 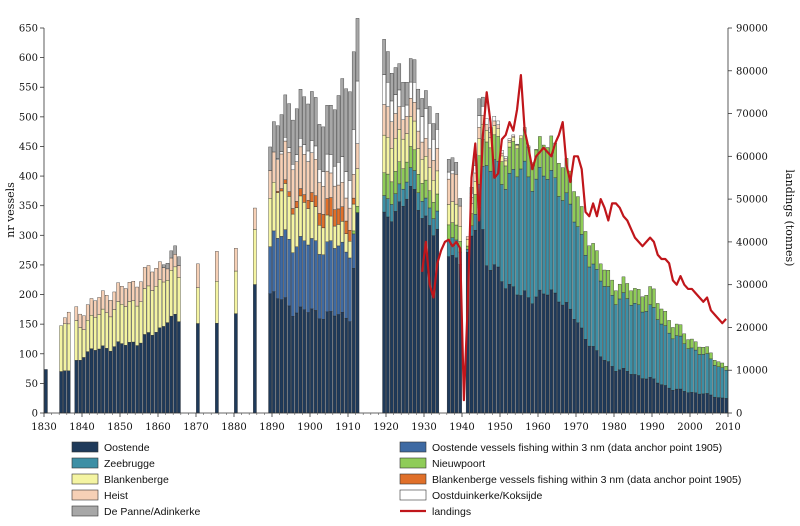 I want to click on bar-zee-2009, so click(x=726, y=384).